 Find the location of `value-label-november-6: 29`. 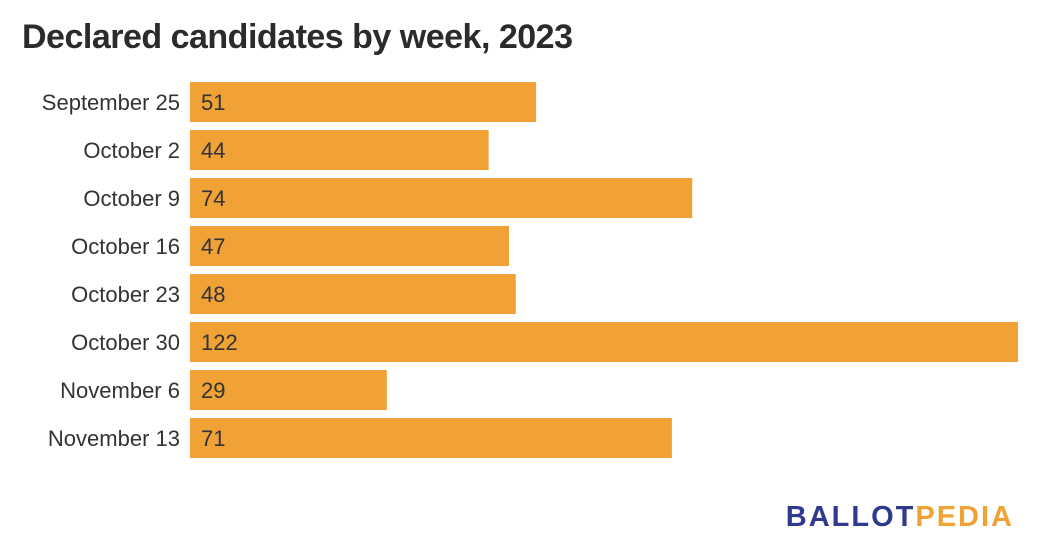

value-label-november-6: 29 is located at coordinates (213, 390).